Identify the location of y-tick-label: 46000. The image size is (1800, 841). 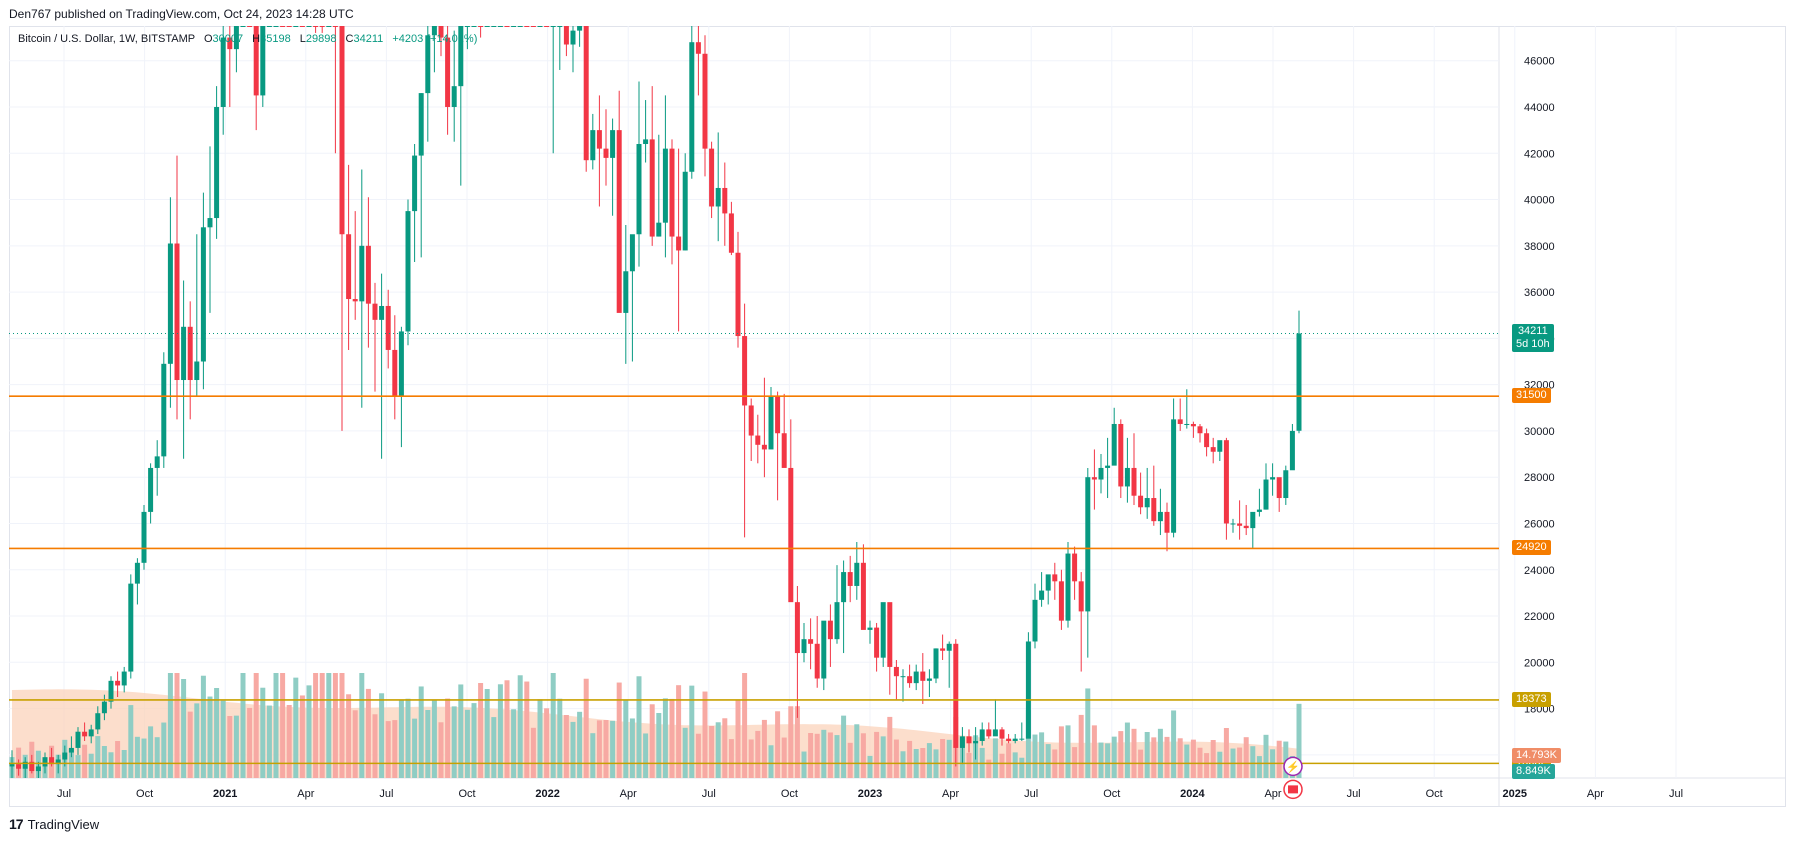
(1539, 62).